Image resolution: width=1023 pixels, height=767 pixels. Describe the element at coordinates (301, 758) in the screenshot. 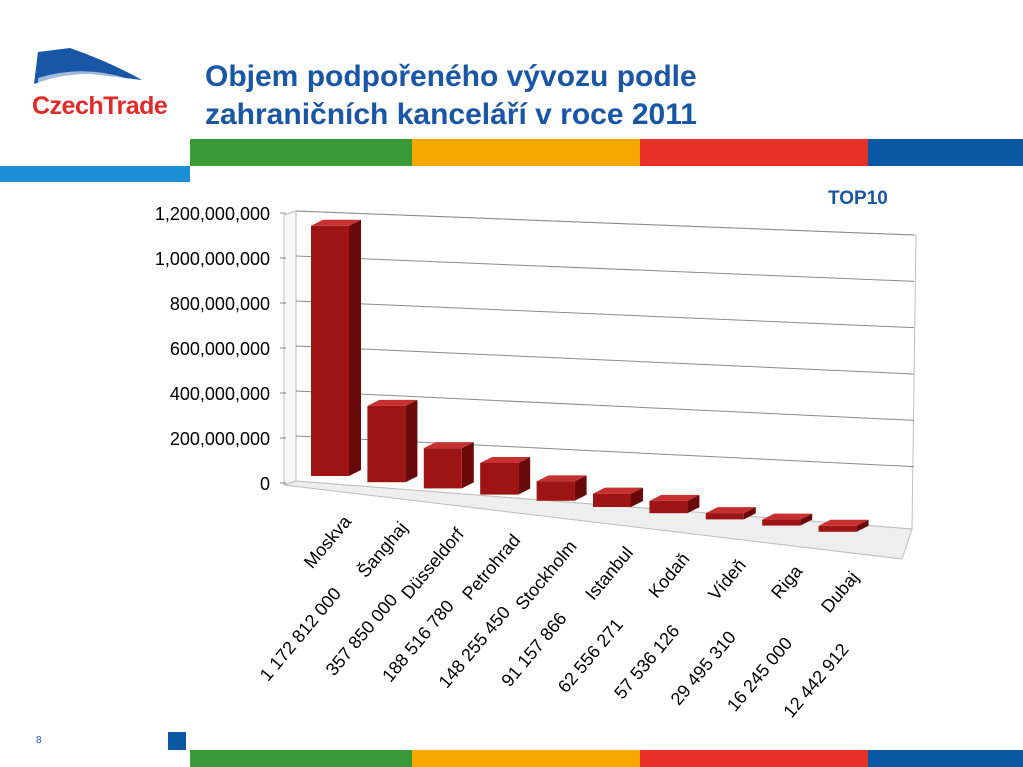

I see `footer-stripe-green` at that location.